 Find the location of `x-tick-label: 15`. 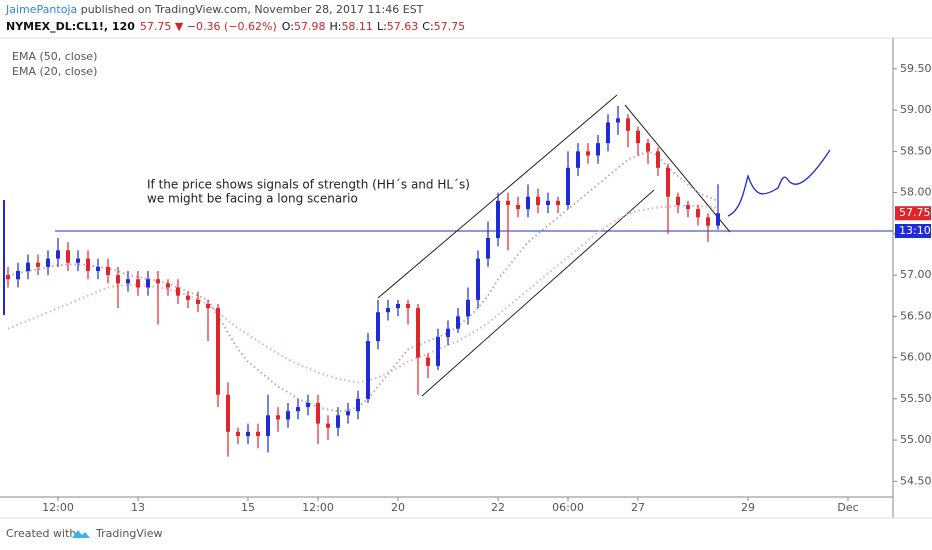

x-tick-label: 15 is located at coordinates (248, 507).